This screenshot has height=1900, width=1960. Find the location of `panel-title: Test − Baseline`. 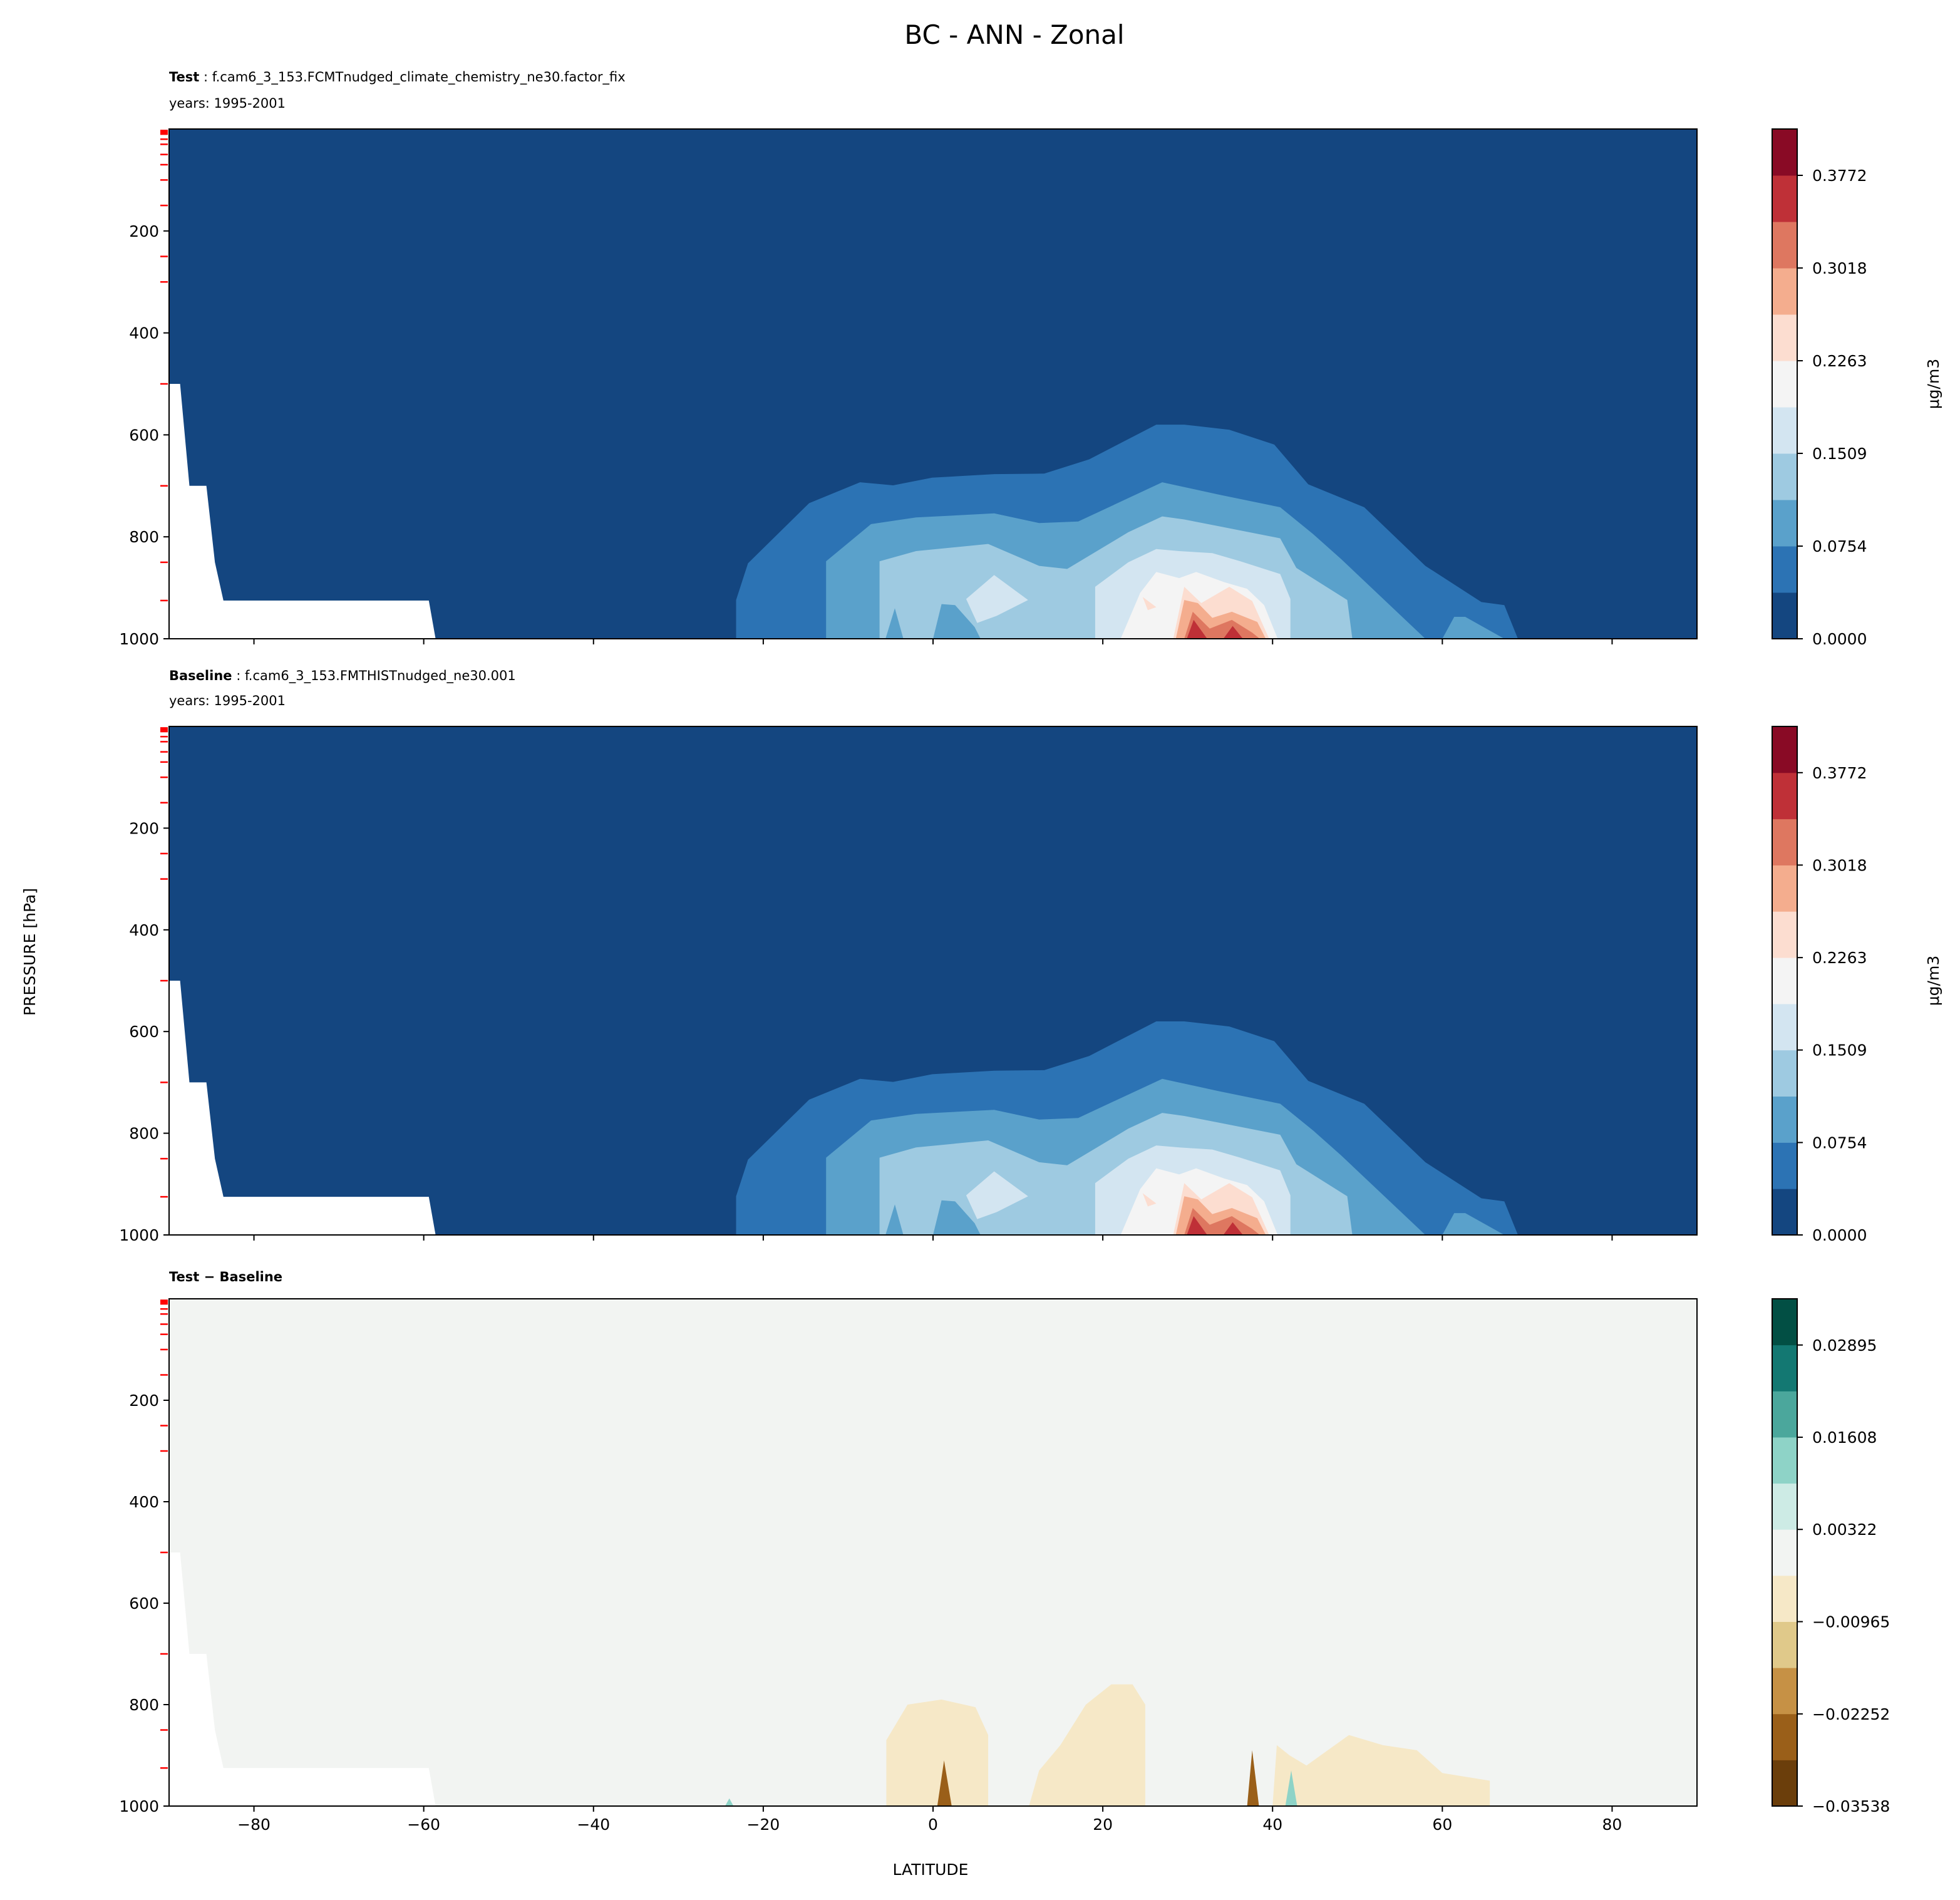

panel-title: Test − Baseline is located at coordinates (225, 1276).